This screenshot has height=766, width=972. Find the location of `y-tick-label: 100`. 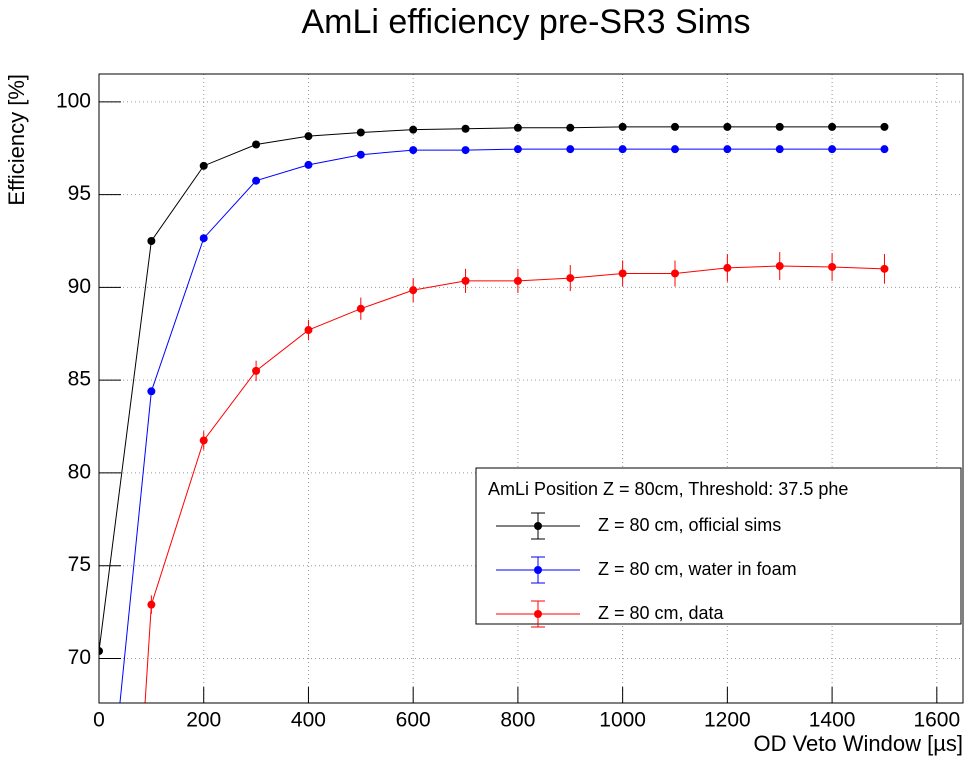

y-tick-label: 100 is located at coordinates (73, 100).